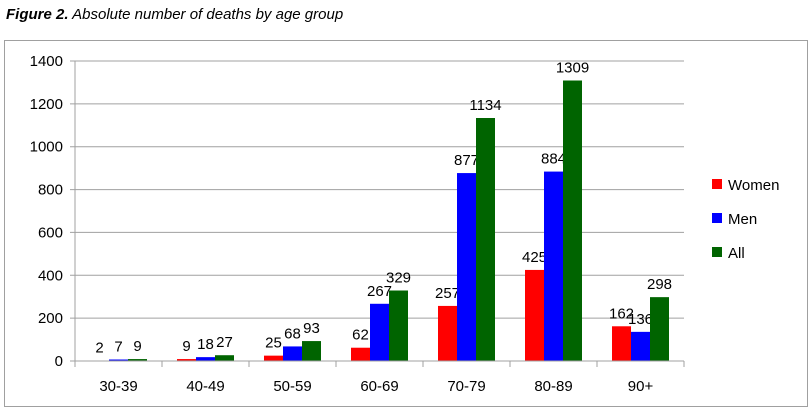  I want to click on data-label: 62, so click(360, 335).